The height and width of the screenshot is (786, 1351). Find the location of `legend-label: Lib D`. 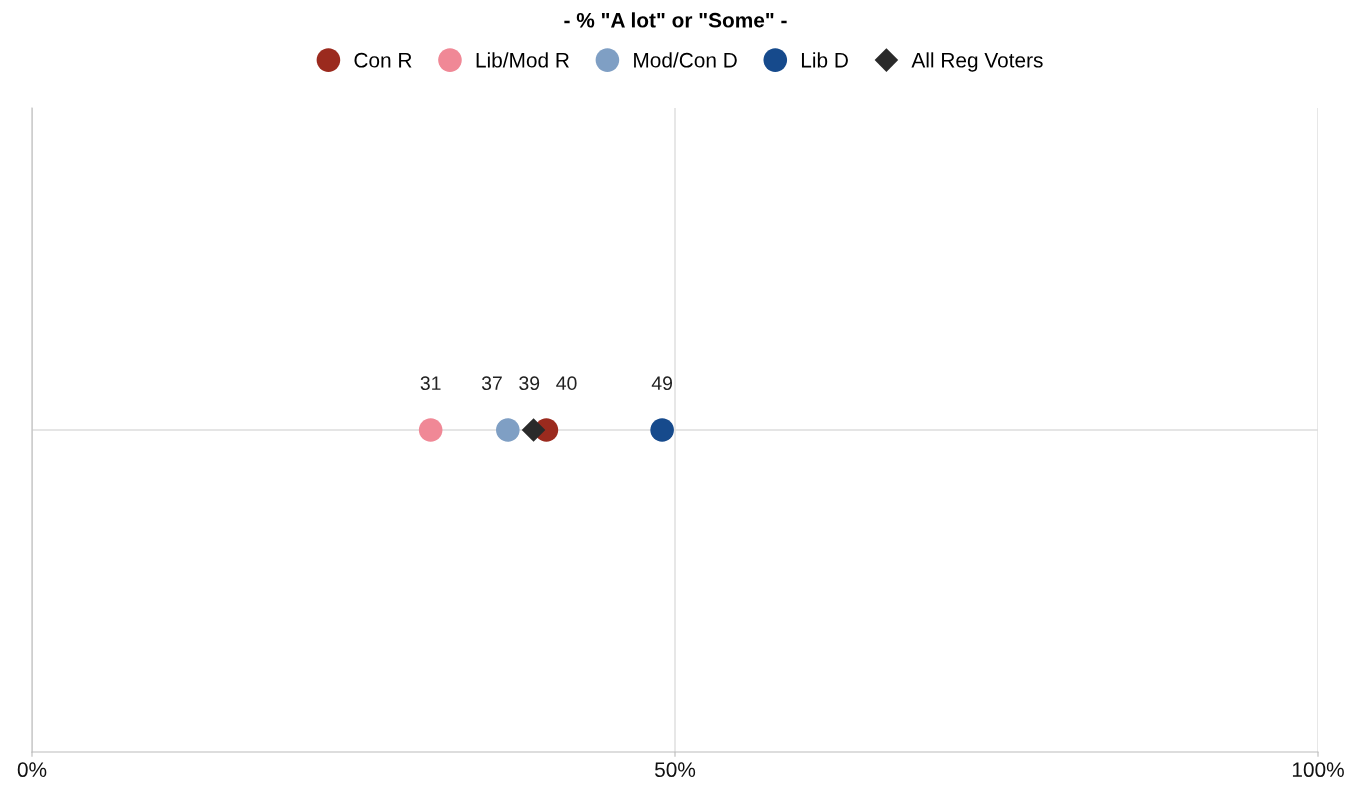

legend-label: Lib D is located at coordinates (824, 60).